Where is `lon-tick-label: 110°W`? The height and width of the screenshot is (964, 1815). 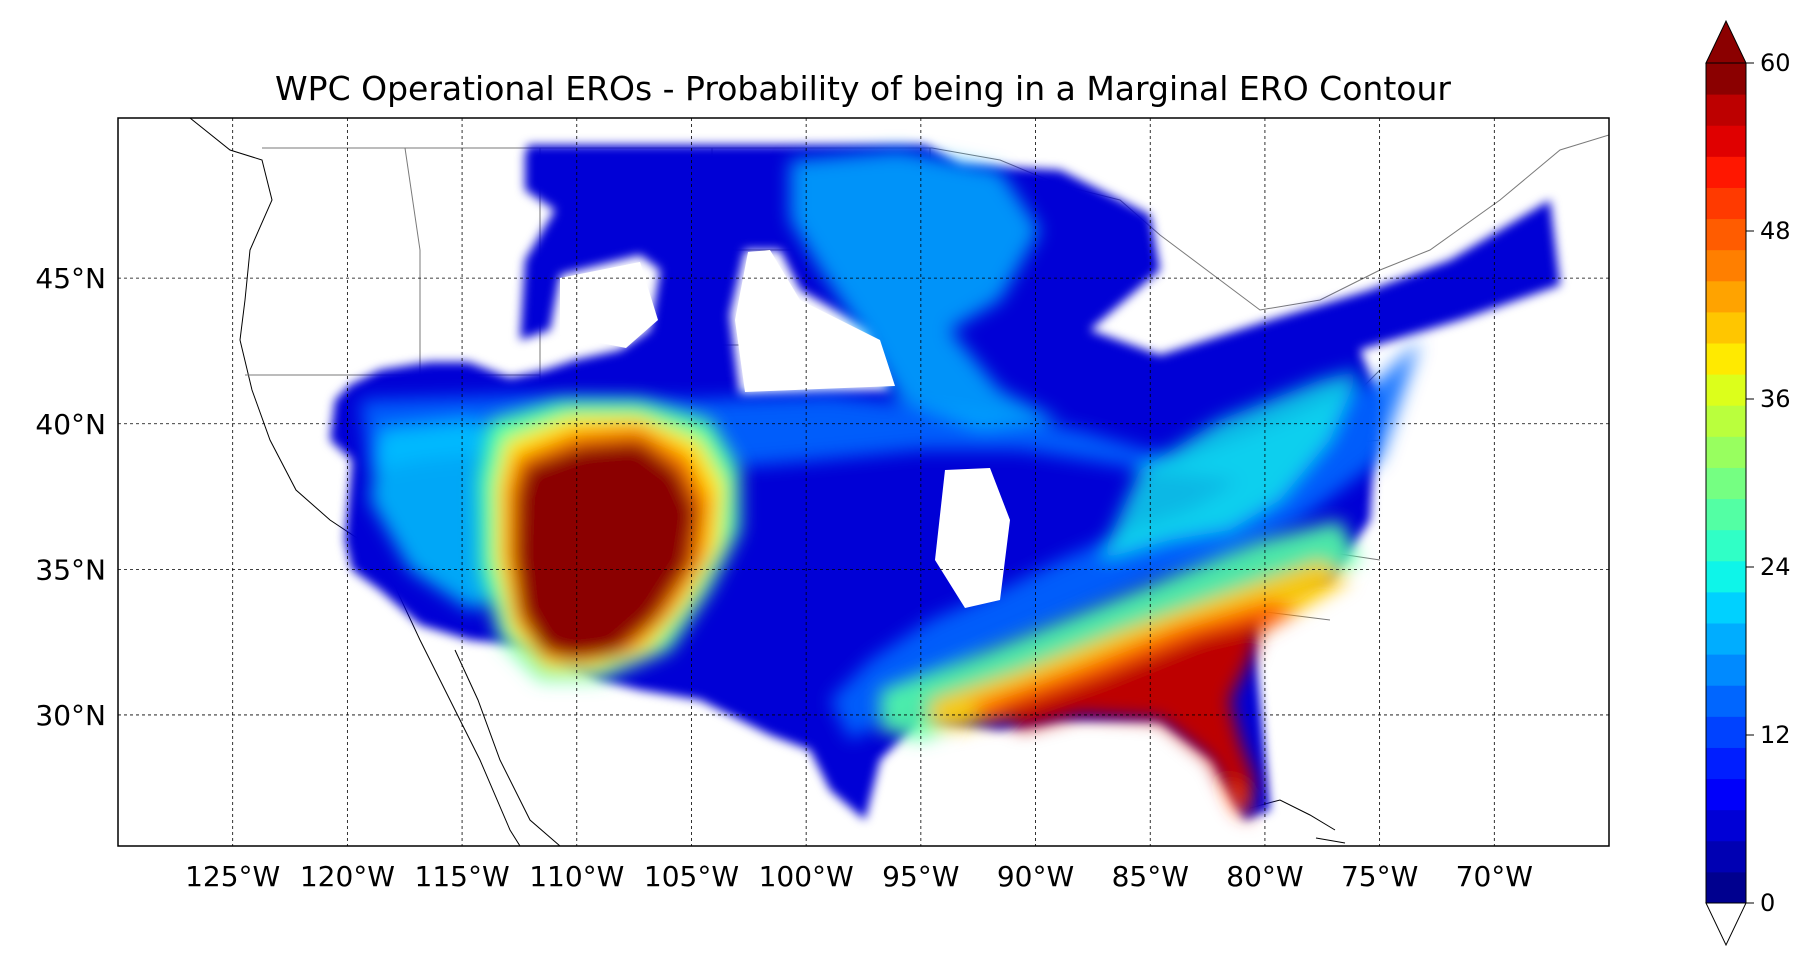
lon-tick-label: 110°W is located at coordinates (576, 876).